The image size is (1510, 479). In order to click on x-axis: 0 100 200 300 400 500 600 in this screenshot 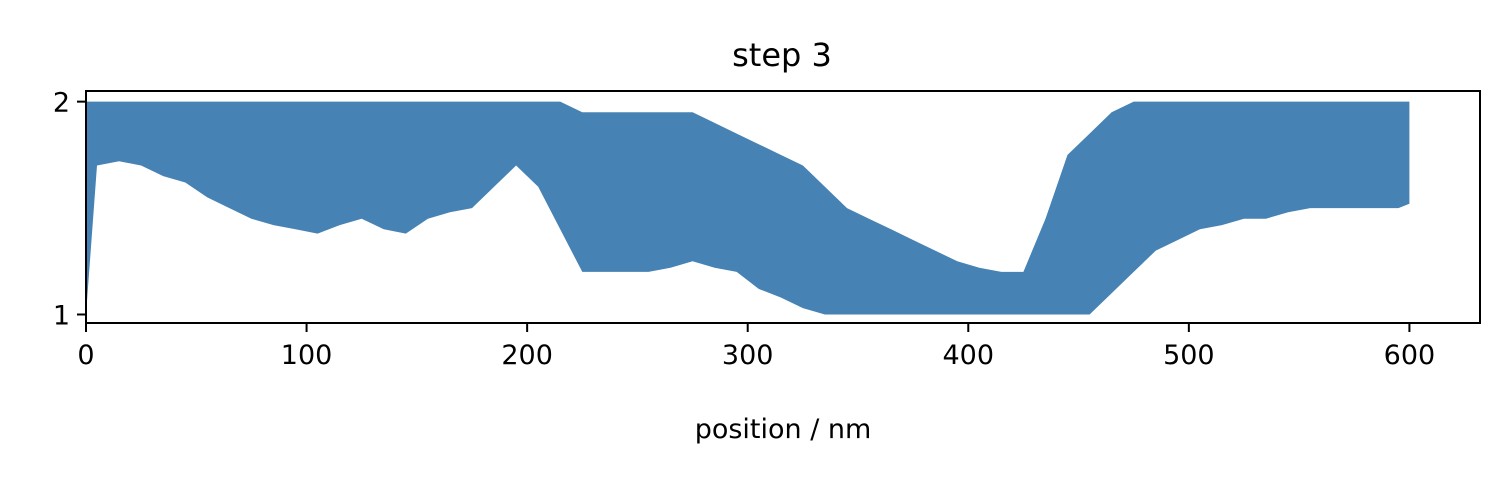, I will do `click(756, 347)`.